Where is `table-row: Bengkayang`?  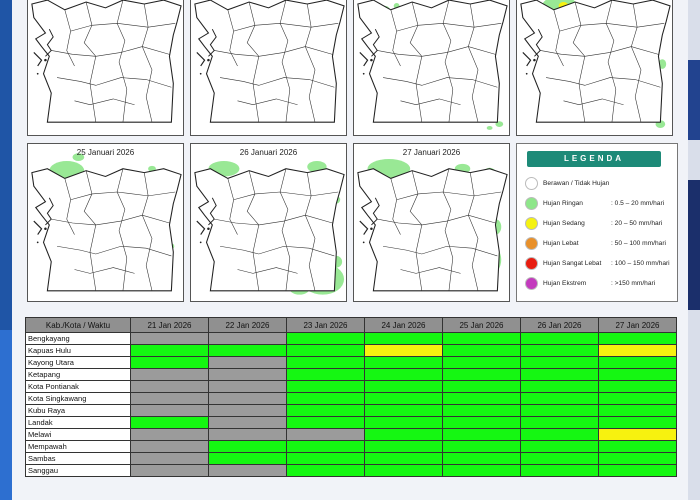
table-row: Bengkayang is located at coordinates (351, 338).